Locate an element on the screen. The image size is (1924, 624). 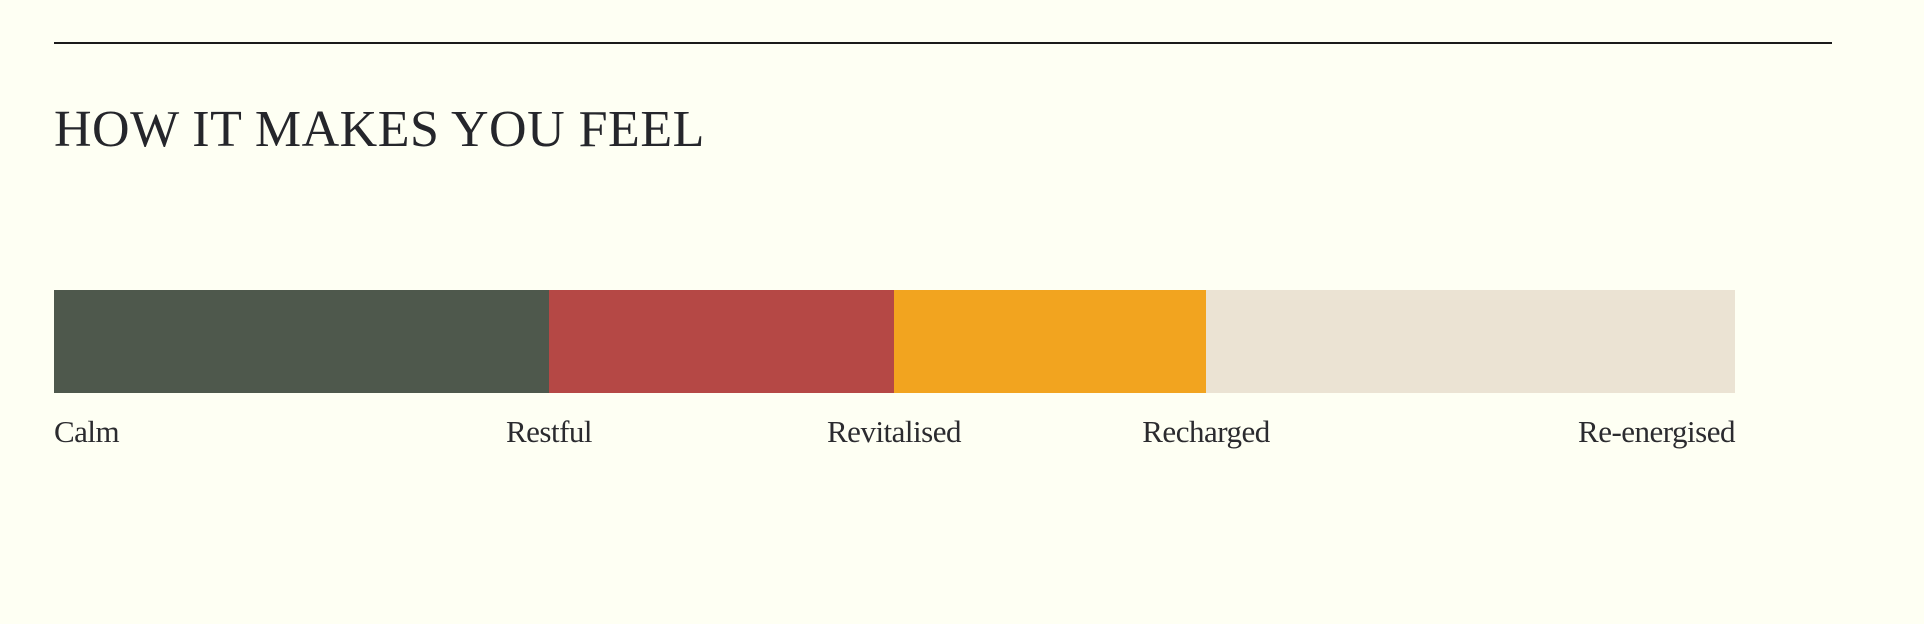
scale-label-revitalised: Revitalised is located at coordinates (894, 431).